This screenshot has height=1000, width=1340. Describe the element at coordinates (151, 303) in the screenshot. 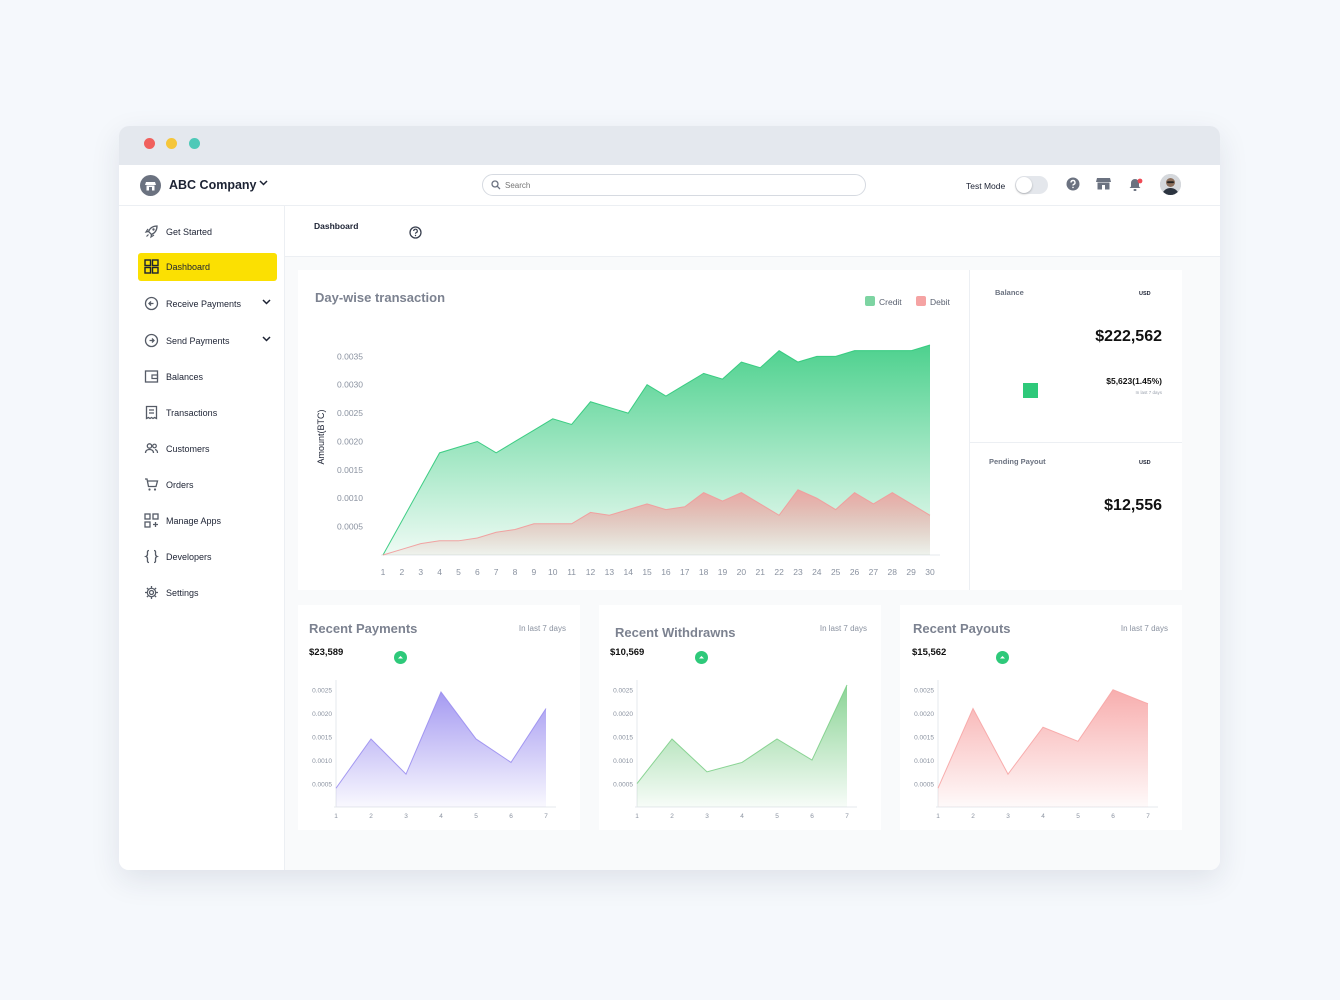

I see `receive-icon` at that location.